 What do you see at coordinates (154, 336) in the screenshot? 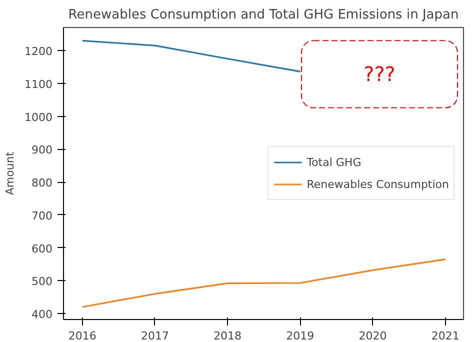
I see `x-tick-label: 2017` at bounding box center [154, 336].